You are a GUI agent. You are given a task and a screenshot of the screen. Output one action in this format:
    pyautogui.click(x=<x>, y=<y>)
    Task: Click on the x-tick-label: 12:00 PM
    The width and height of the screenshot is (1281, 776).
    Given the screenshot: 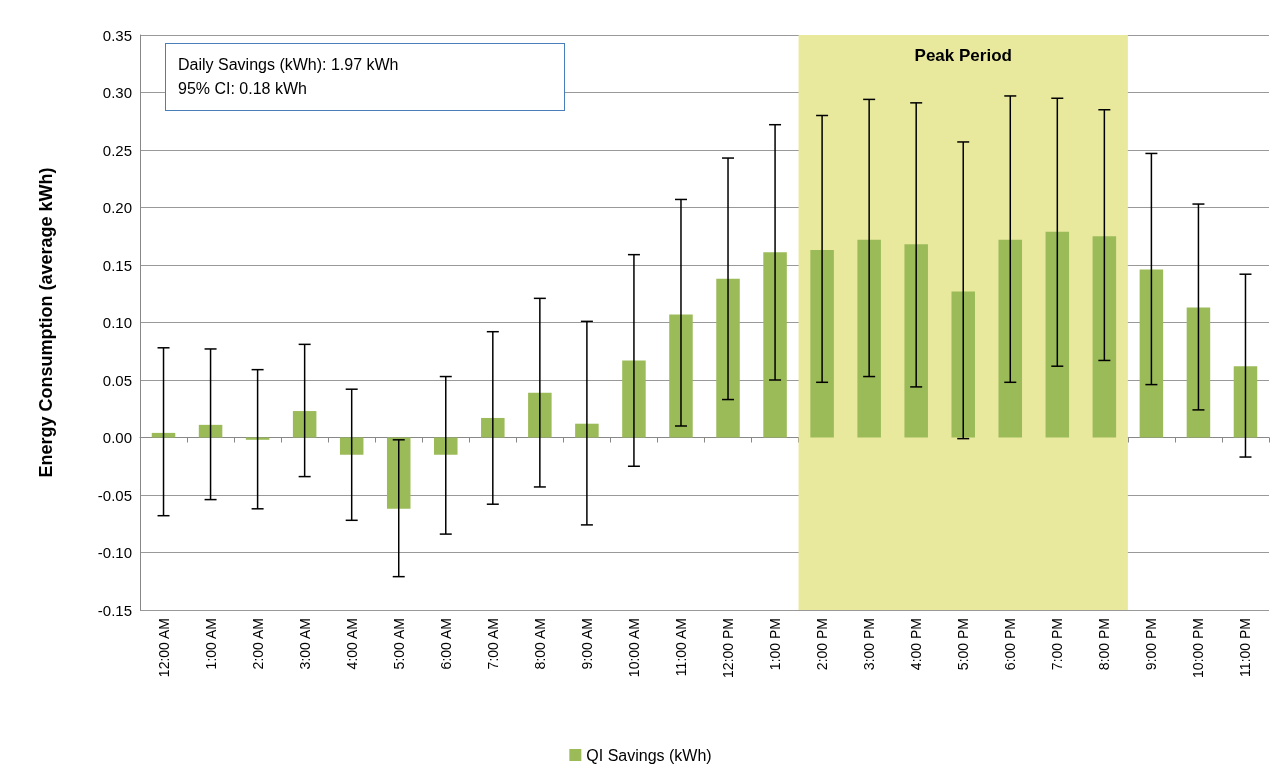 What is the action you would take?
    pyautogui.click(x=728, y=648)
    